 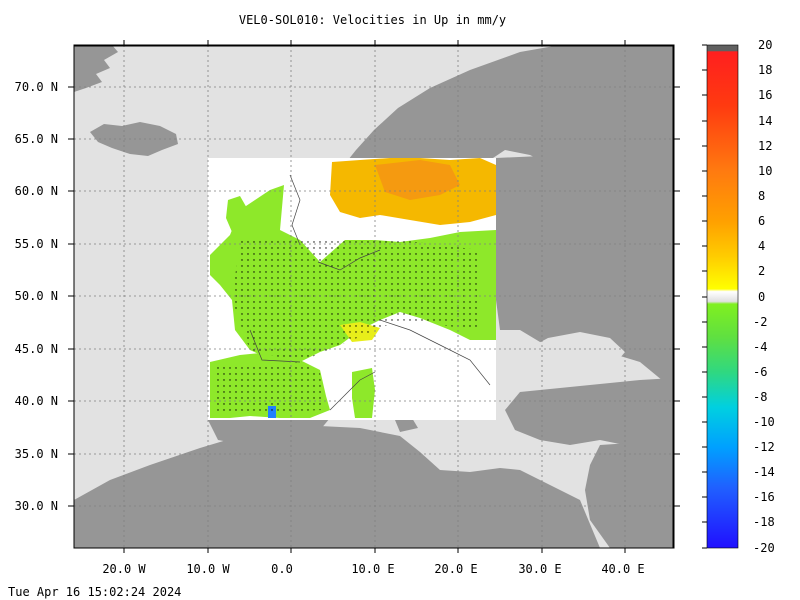 I want to click on colorbar-label: 20, so click(x=765, y=45).